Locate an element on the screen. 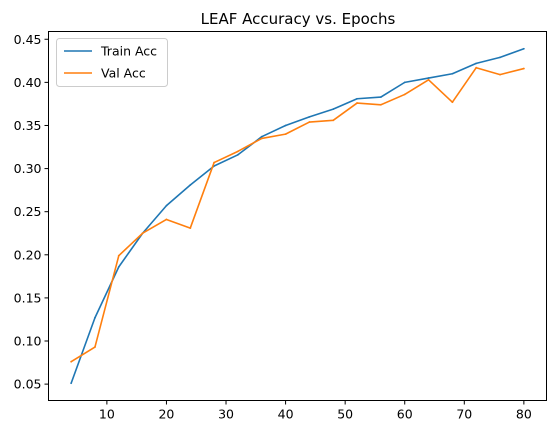 The height and width of the screenshot is (435, 556). y-tick-label: 0.45 is located at coordinates (28, 39).